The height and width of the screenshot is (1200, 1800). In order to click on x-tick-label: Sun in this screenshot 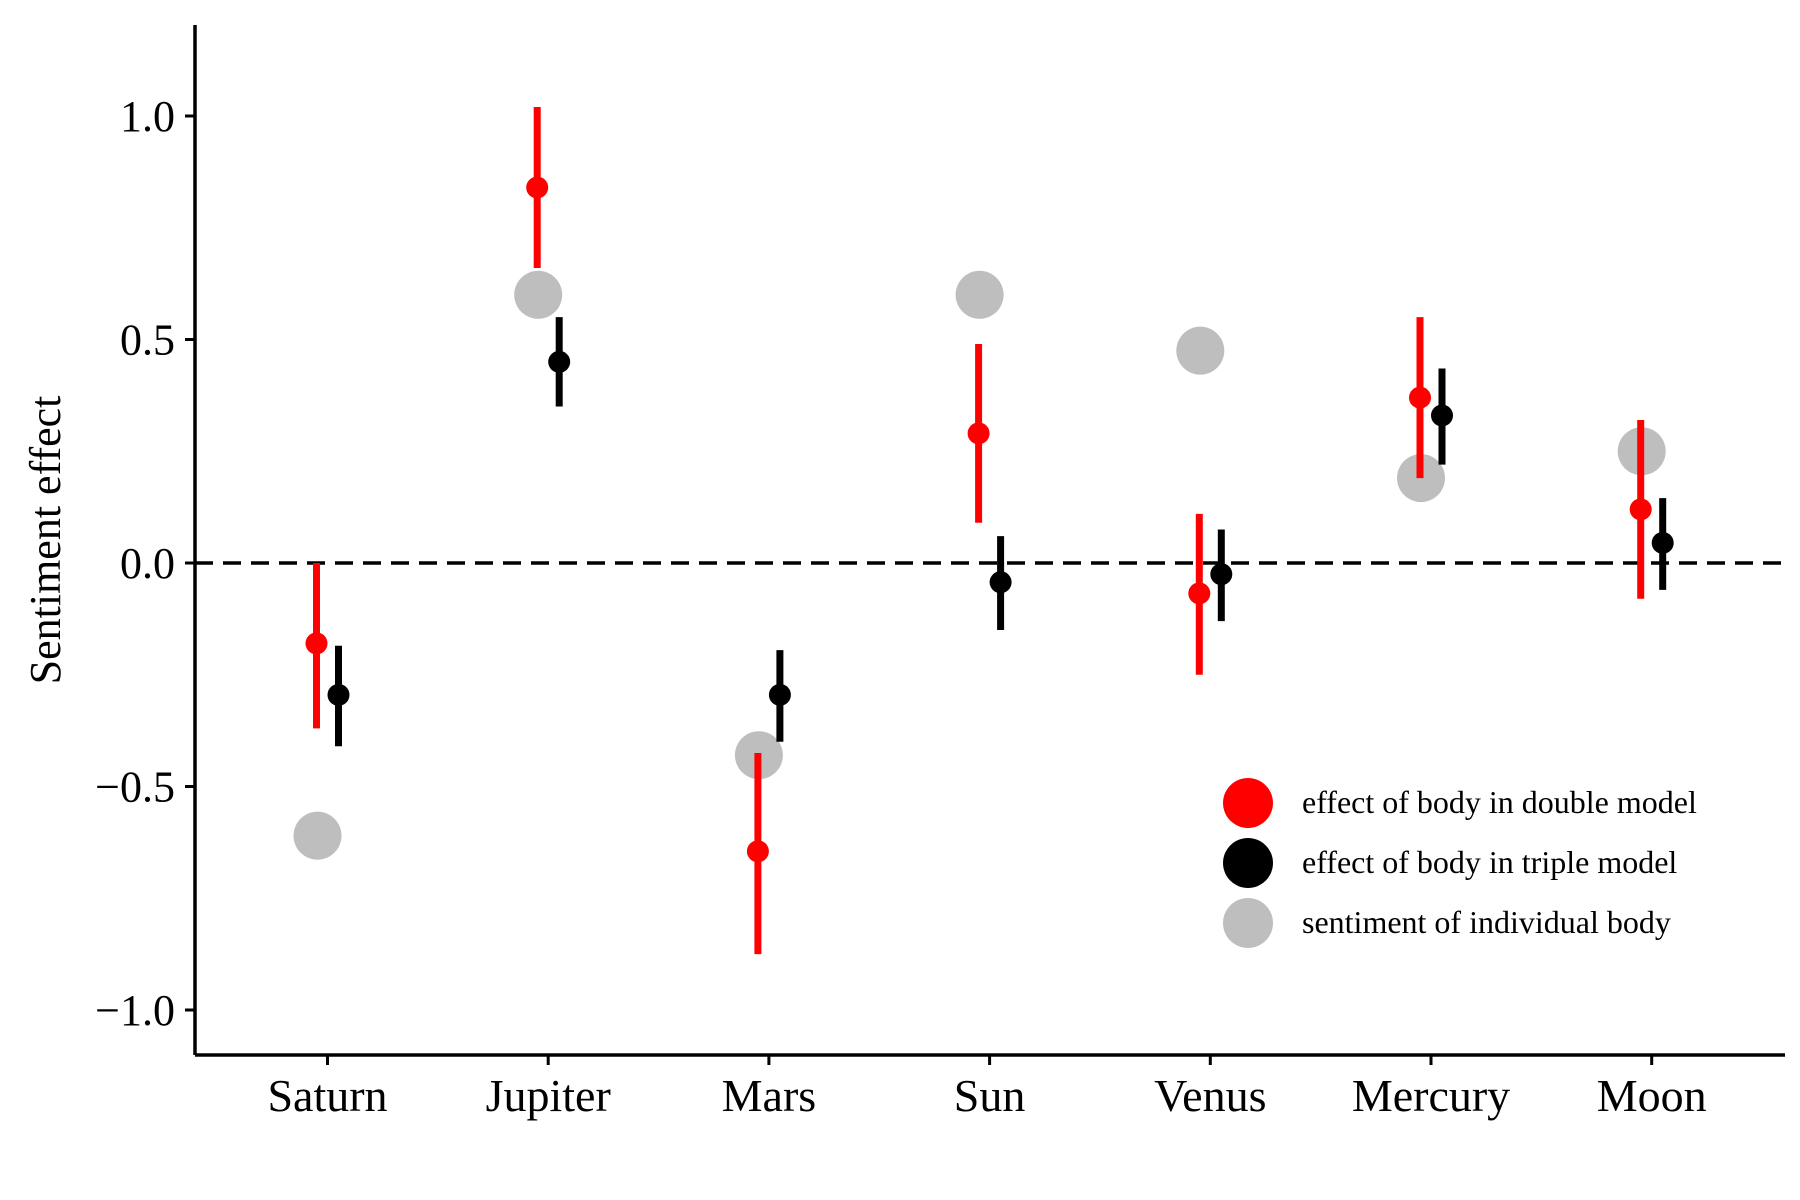, I will do `click(990, 1095)`.